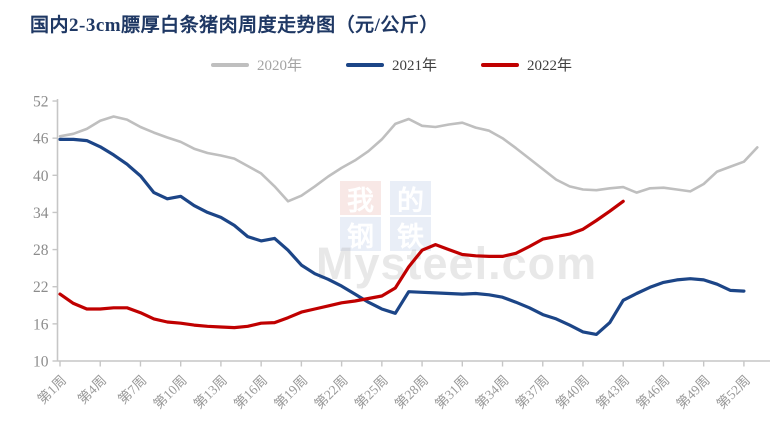 This screenshot has height=443, width=783. What do you see at coordinates (733, 392) in the screenshot?
I see `x-axis-tick-label: 第52周` at bounding box center [733, 392].